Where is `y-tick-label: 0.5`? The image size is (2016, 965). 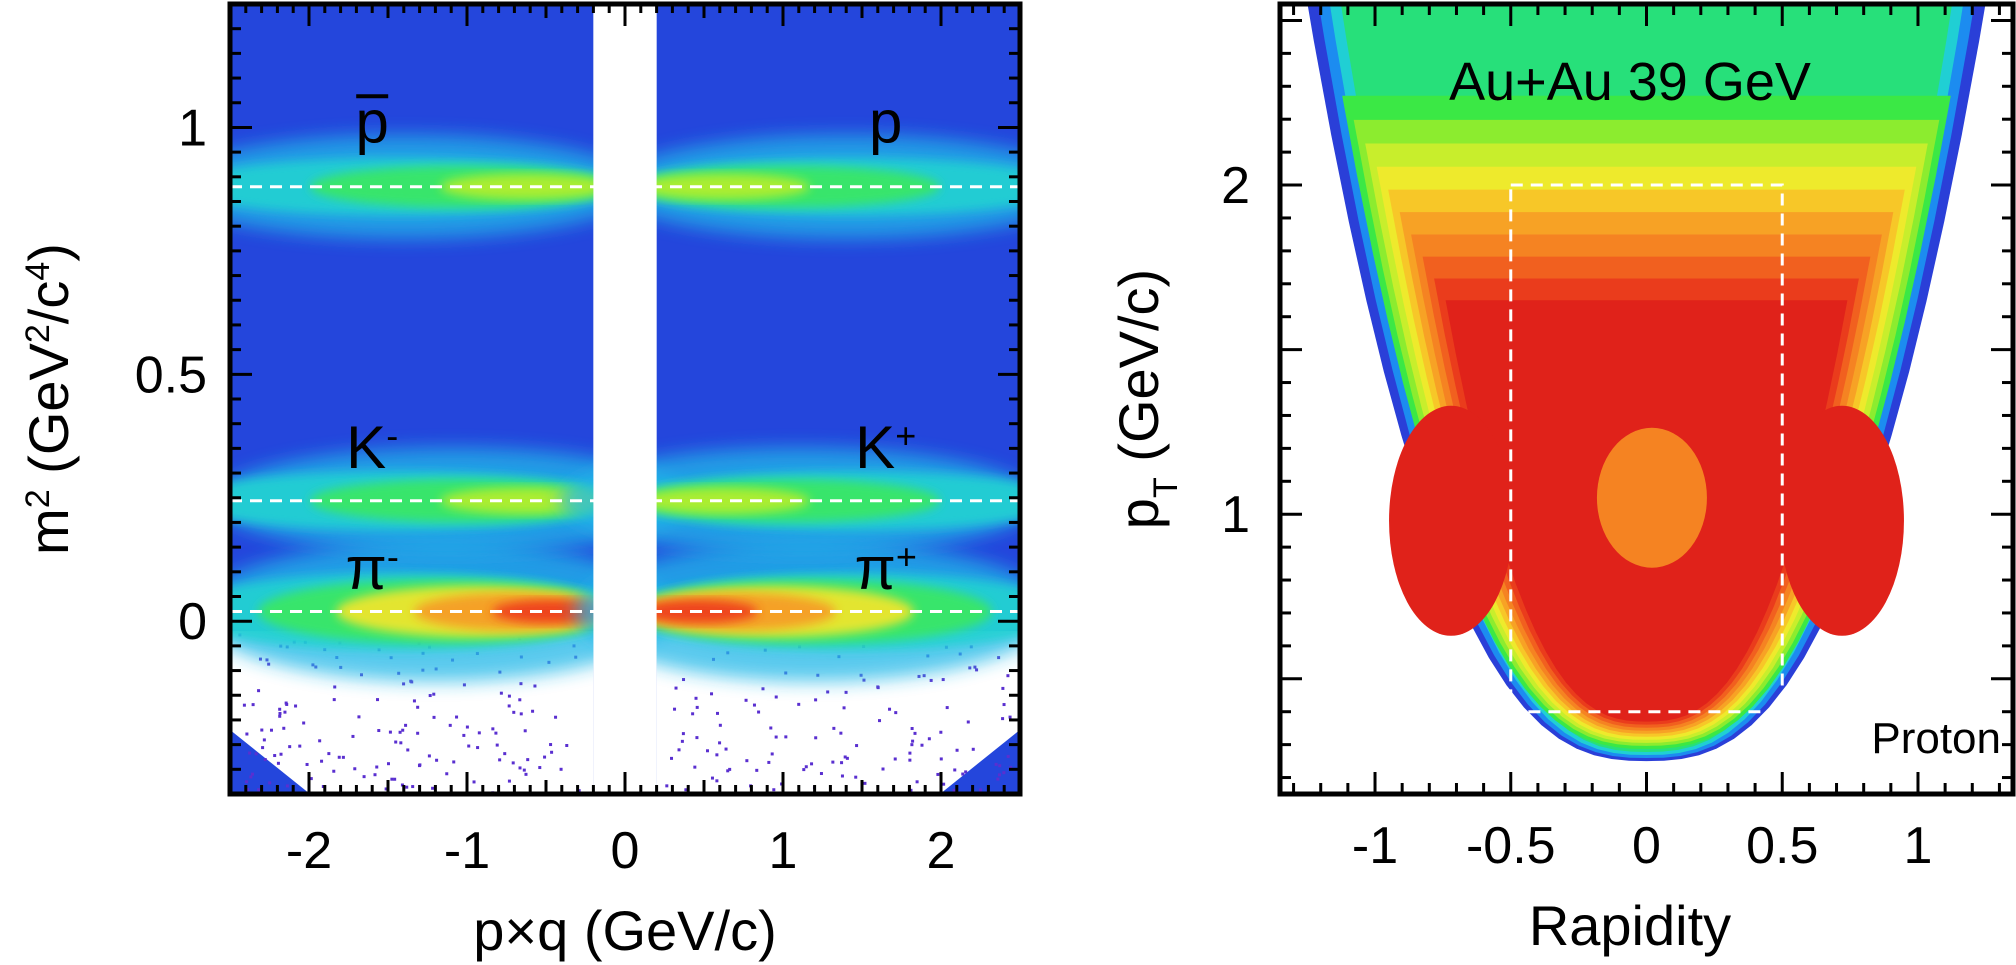
y-tick-label: 0.5 is located at coordinates (171, 375).